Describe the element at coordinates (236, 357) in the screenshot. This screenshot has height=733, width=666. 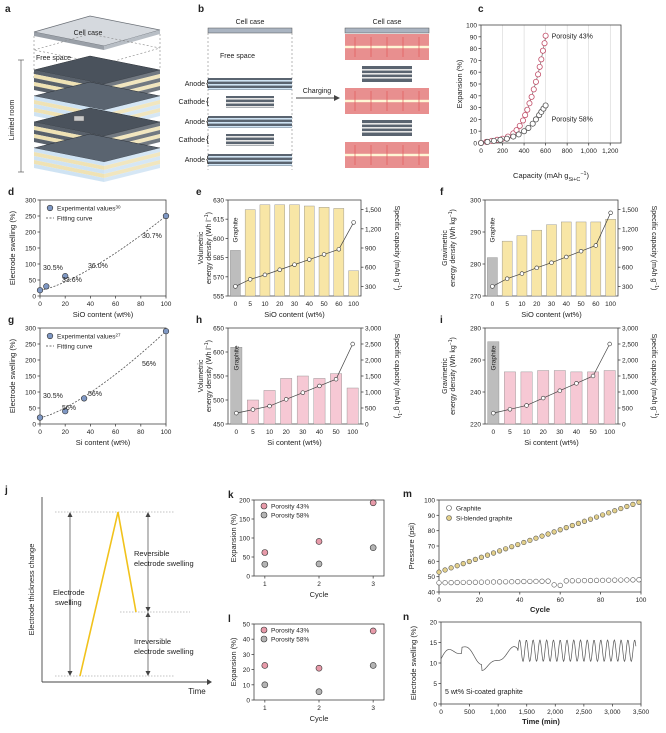
I see `graphite-label: Graphite` at that location.